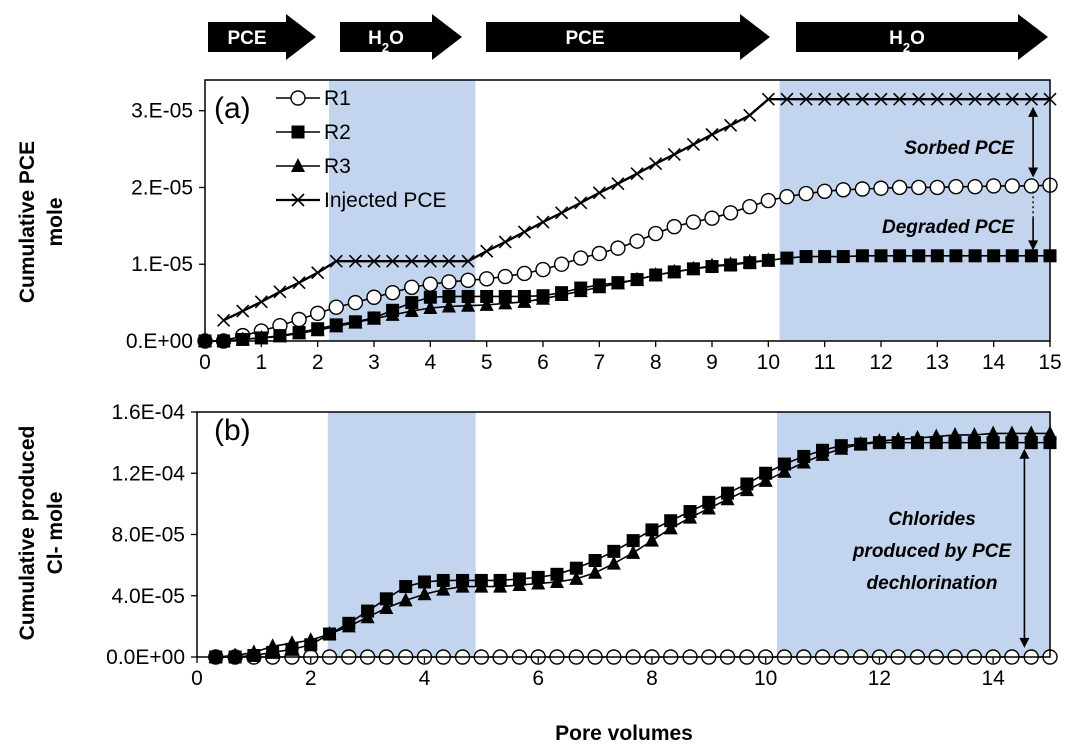 The image size is (1065, 746). I want to click on y-tick-label: 1.2E-04, so click(148, 473).